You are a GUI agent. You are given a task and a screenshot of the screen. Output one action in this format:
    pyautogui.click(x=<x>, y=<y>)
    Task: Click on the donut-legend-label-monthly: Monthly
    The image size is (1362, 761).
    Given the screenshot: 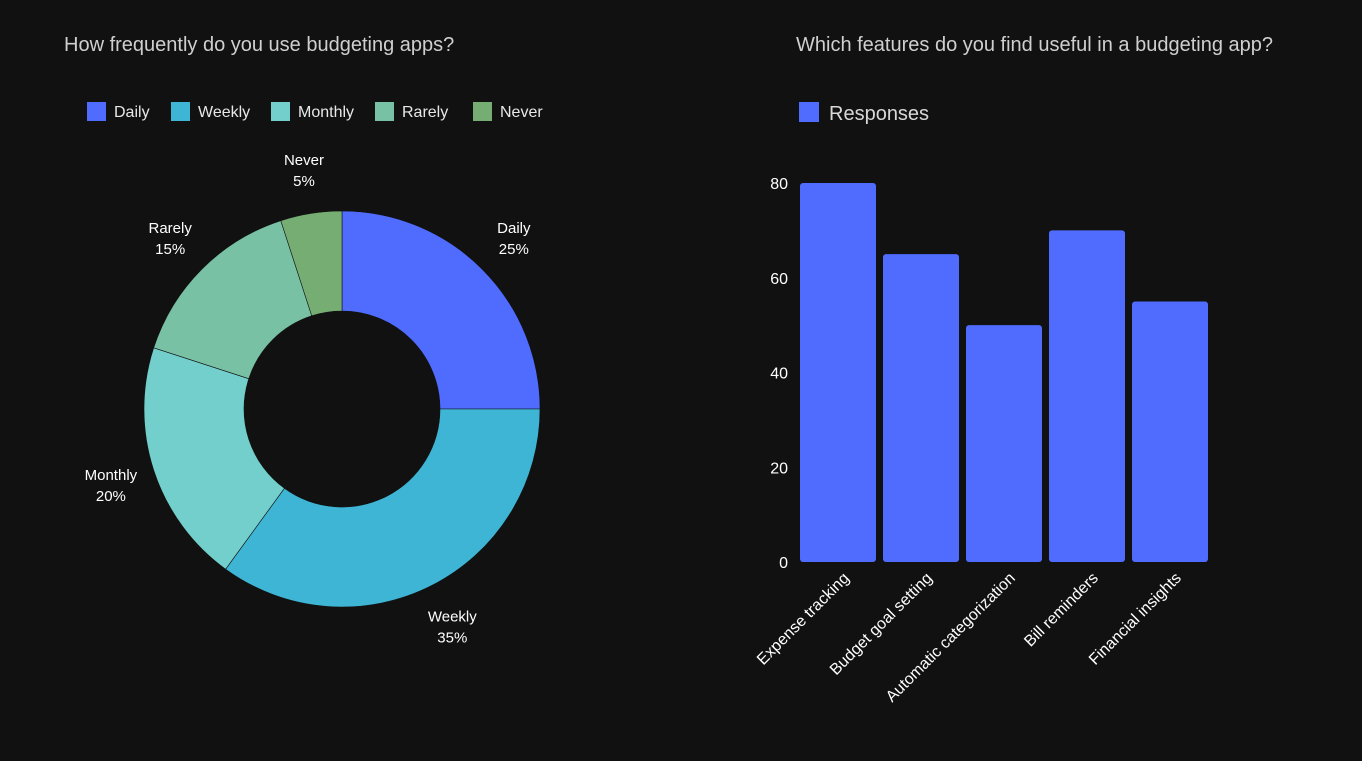 What is the action you would take?
    pyautogui.click(x=326, y=112)
    